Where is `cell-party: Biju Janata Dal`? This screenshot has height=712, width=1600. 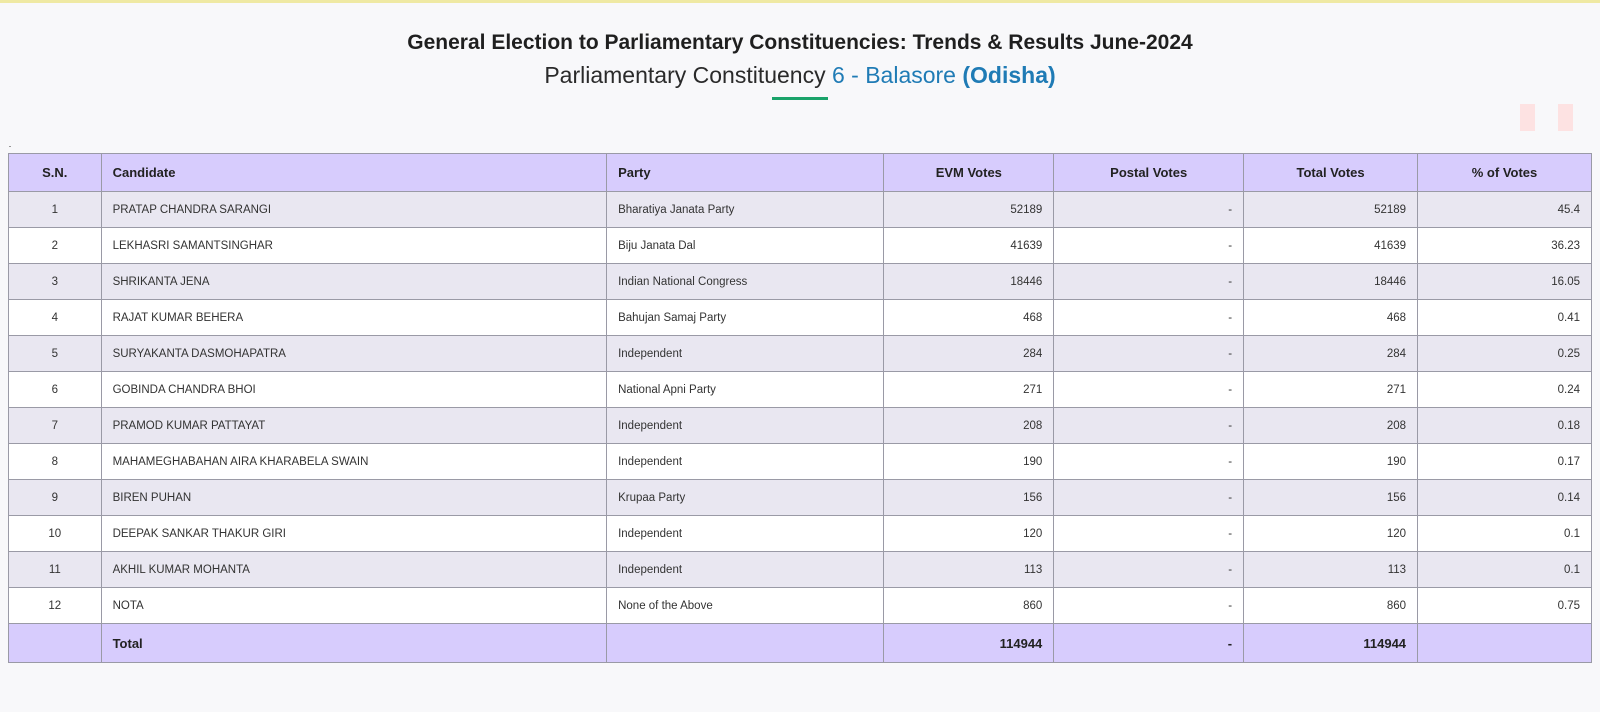 cell-party: Biju Janata Dal is located at coordinates (745, 245).